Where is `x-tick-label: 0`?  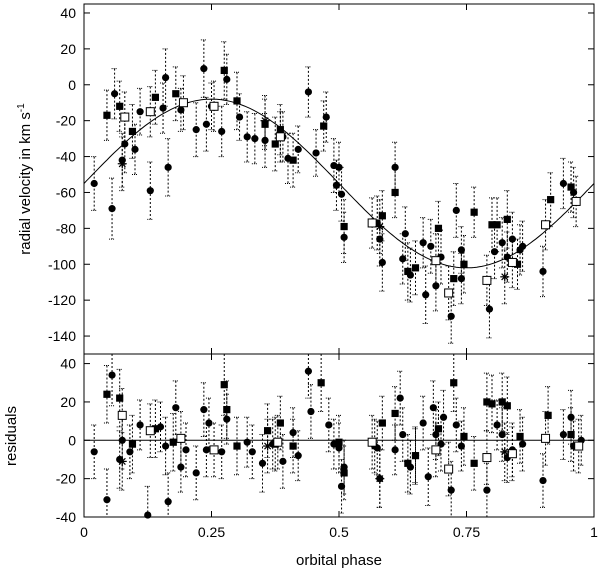
x-tick-label: 0 is located at coordinates (84, 532).